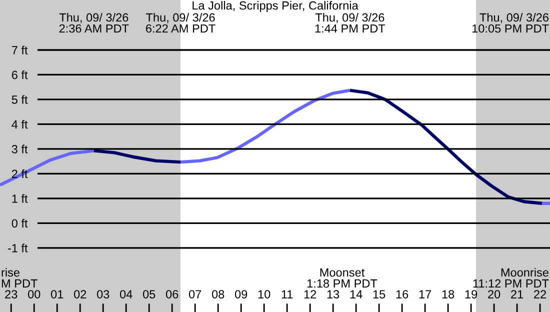  Describe the element at coordinates (275, 6) in the screenshot. I see `chart-title: La Jolla, Scripps Pier, California` at that location.